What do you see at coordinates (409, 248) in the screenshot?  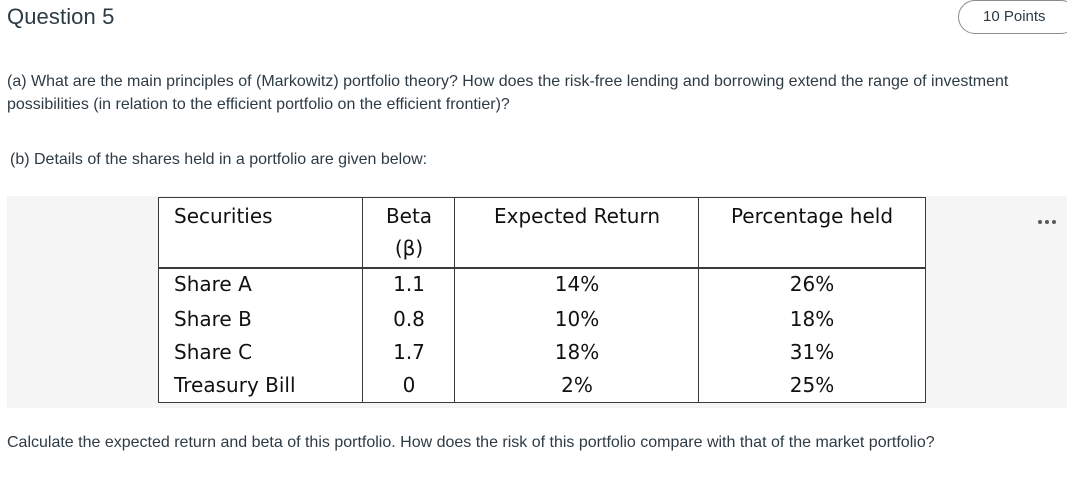 I see `header-beta-symbol: (β)` at bounding box center [409, 248].